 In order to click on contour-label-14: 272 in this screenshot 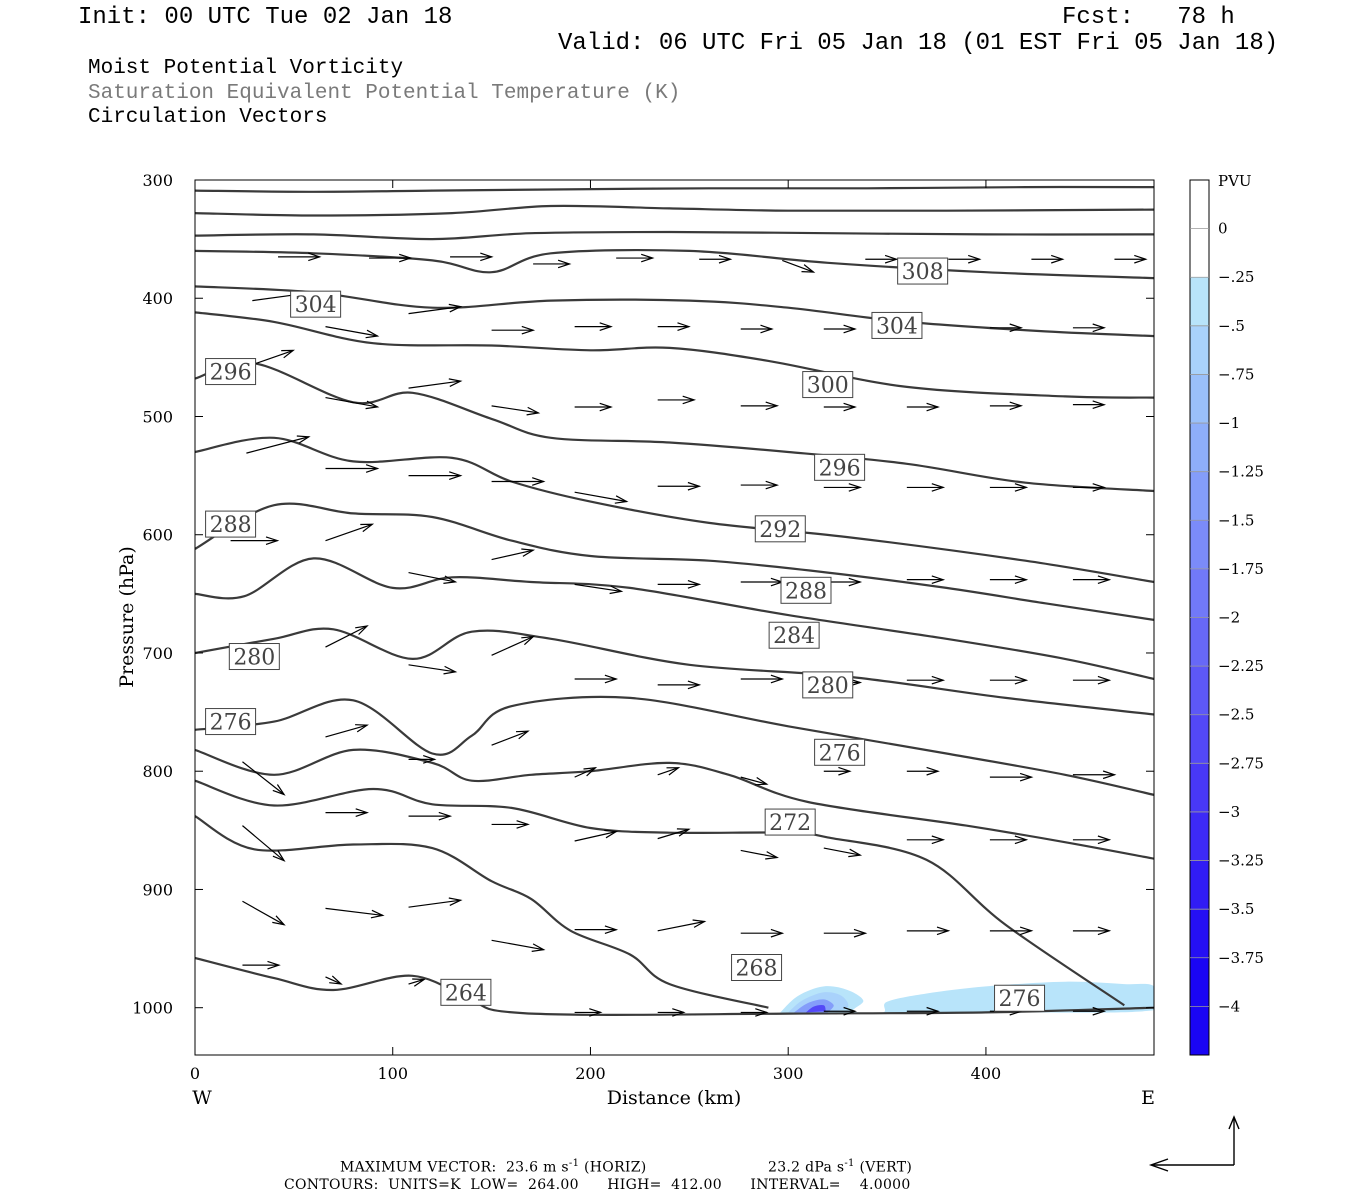, I will do `click(790, 822)`.